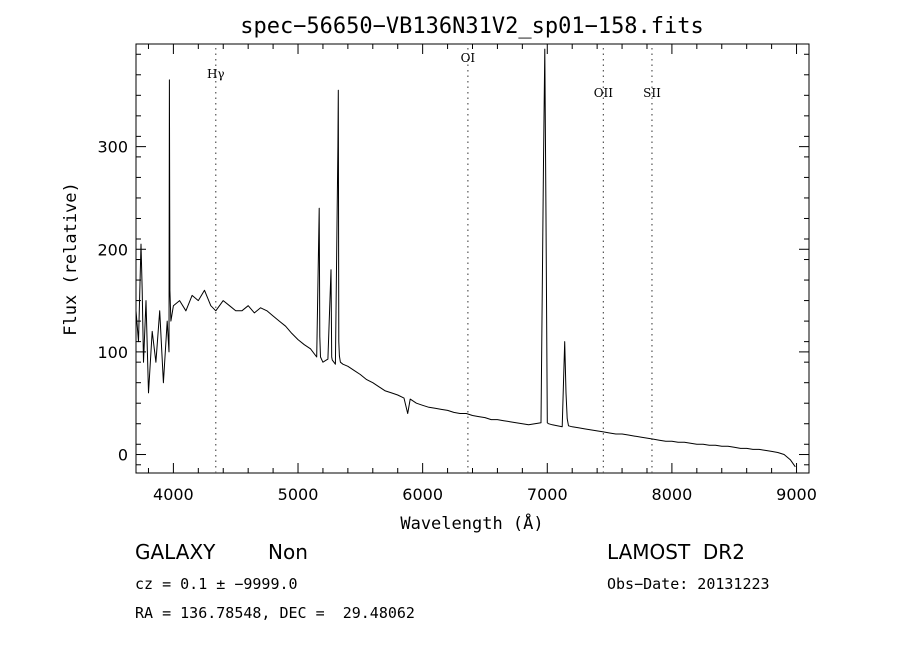  What do you see at coordinates (123, 455) in the screenshot?
I see `y-tick-label: 0` at bounding box center [123, 455].